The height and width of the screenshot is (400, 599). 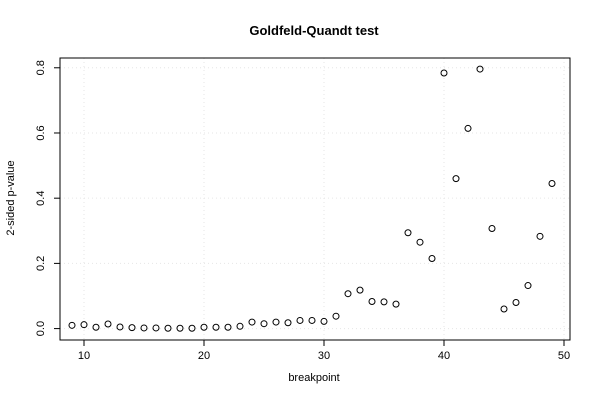 I want to click on y-axis-label: 2-sided p-value, so click(x=11, y=197).